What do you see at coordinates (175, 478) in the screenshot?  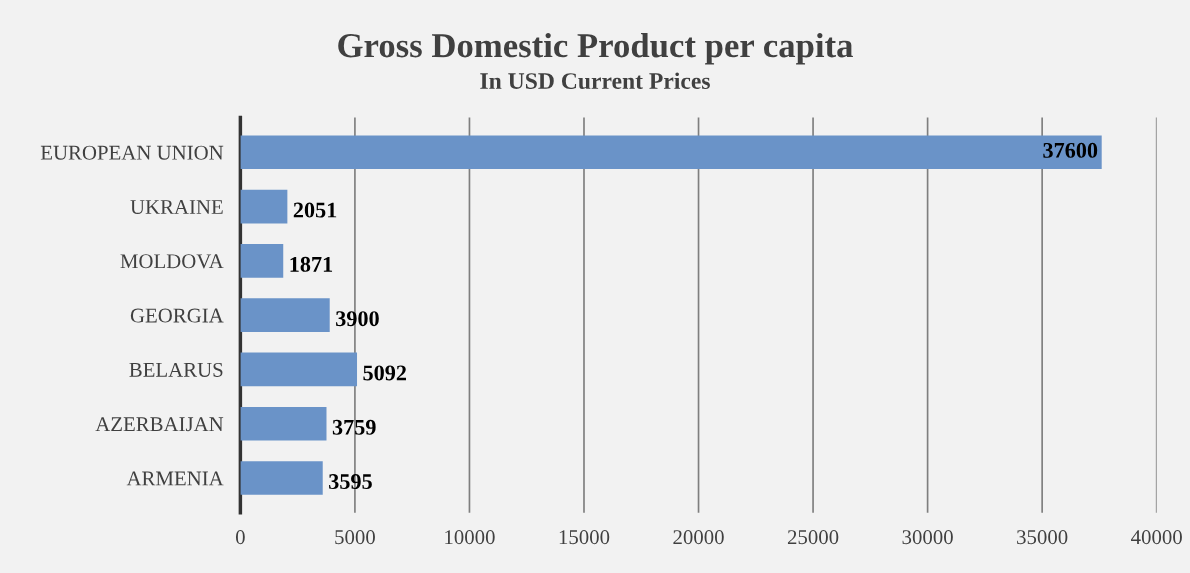 I see `y-tick-label: ARMENIA` at bounding box center [175, 478].